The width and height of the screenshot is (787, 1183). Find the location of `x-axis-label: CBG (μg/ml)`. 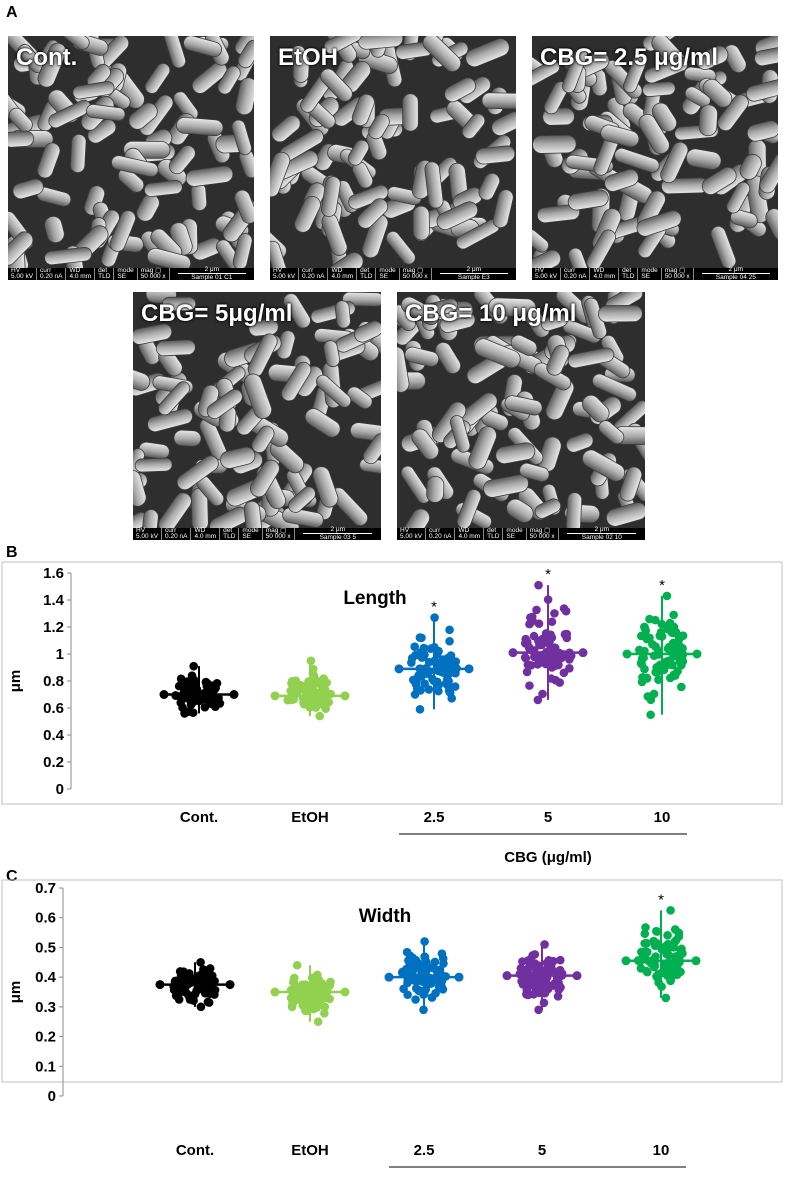

x-axis-label: CBG (μg/ml) is located at coordinates (548, 857).